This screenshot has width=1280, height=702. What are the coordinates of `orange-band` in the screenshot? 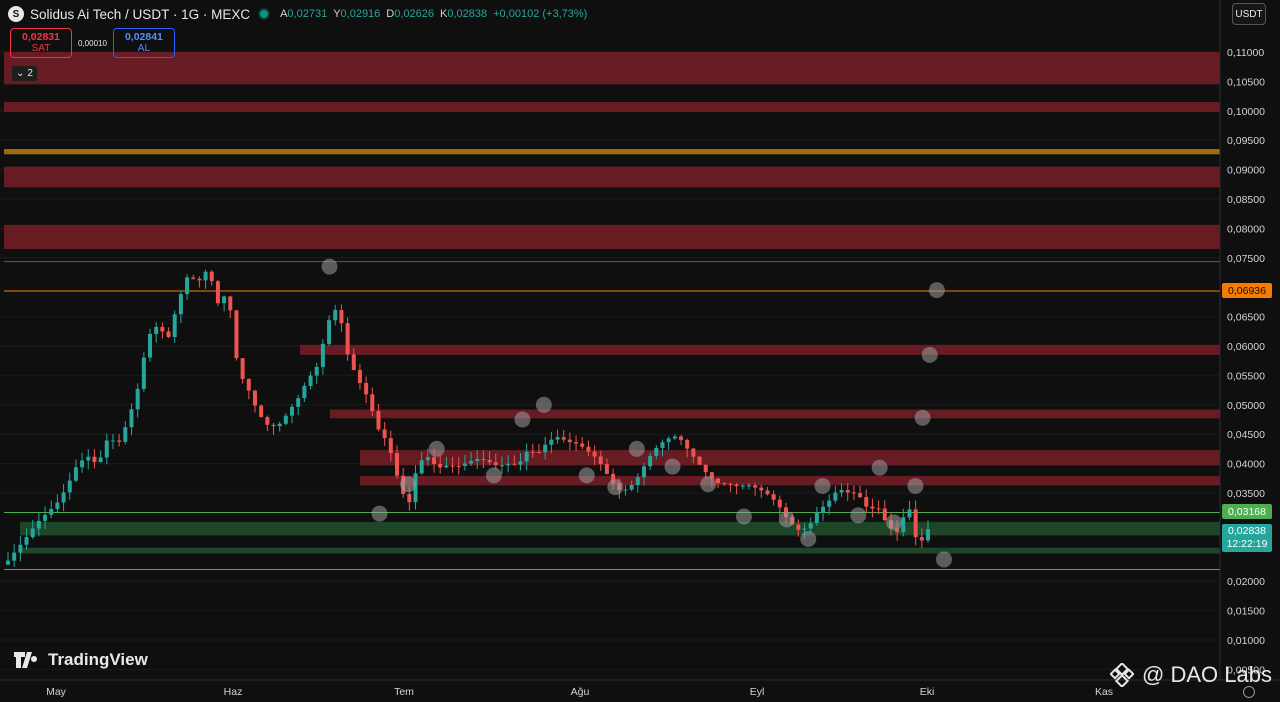 It's located at (612, 152).